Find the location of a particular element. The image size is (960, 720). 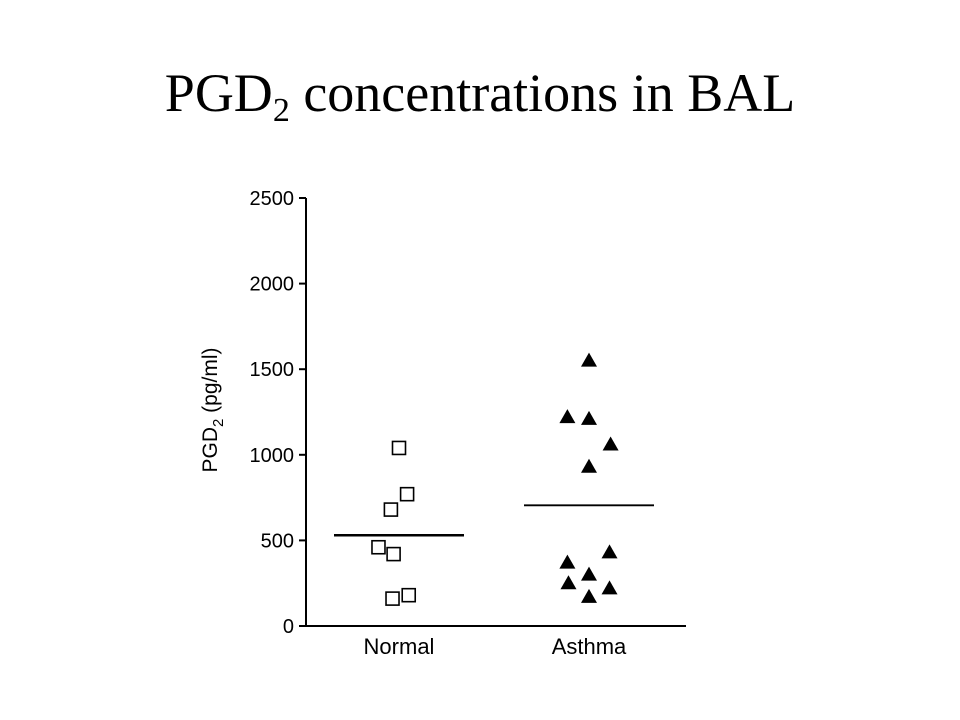

chart-marks is located at coordinates (495, 479).